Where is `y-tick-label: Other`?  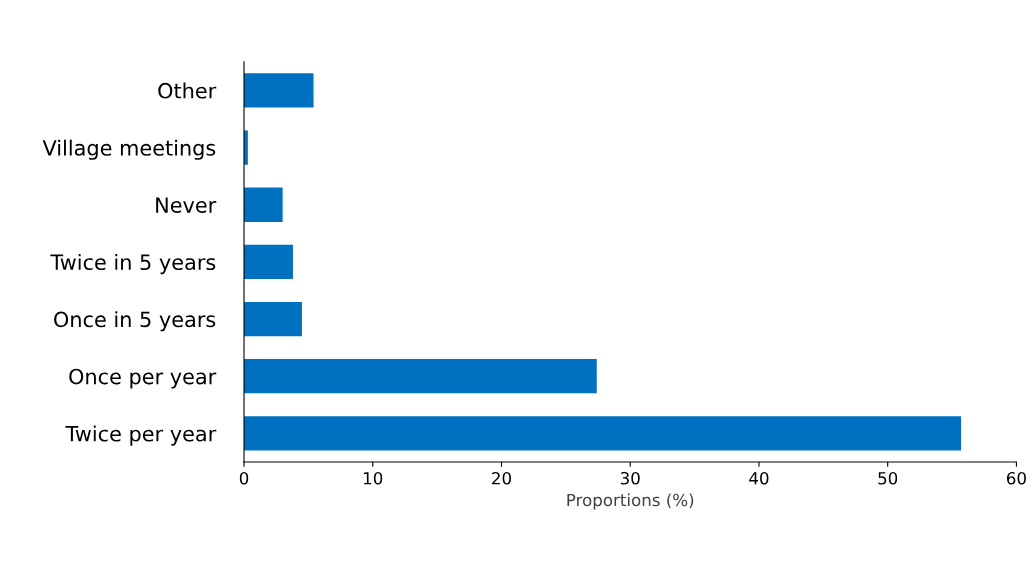 y-tick-label: Other is located at coordinates (187, 90).